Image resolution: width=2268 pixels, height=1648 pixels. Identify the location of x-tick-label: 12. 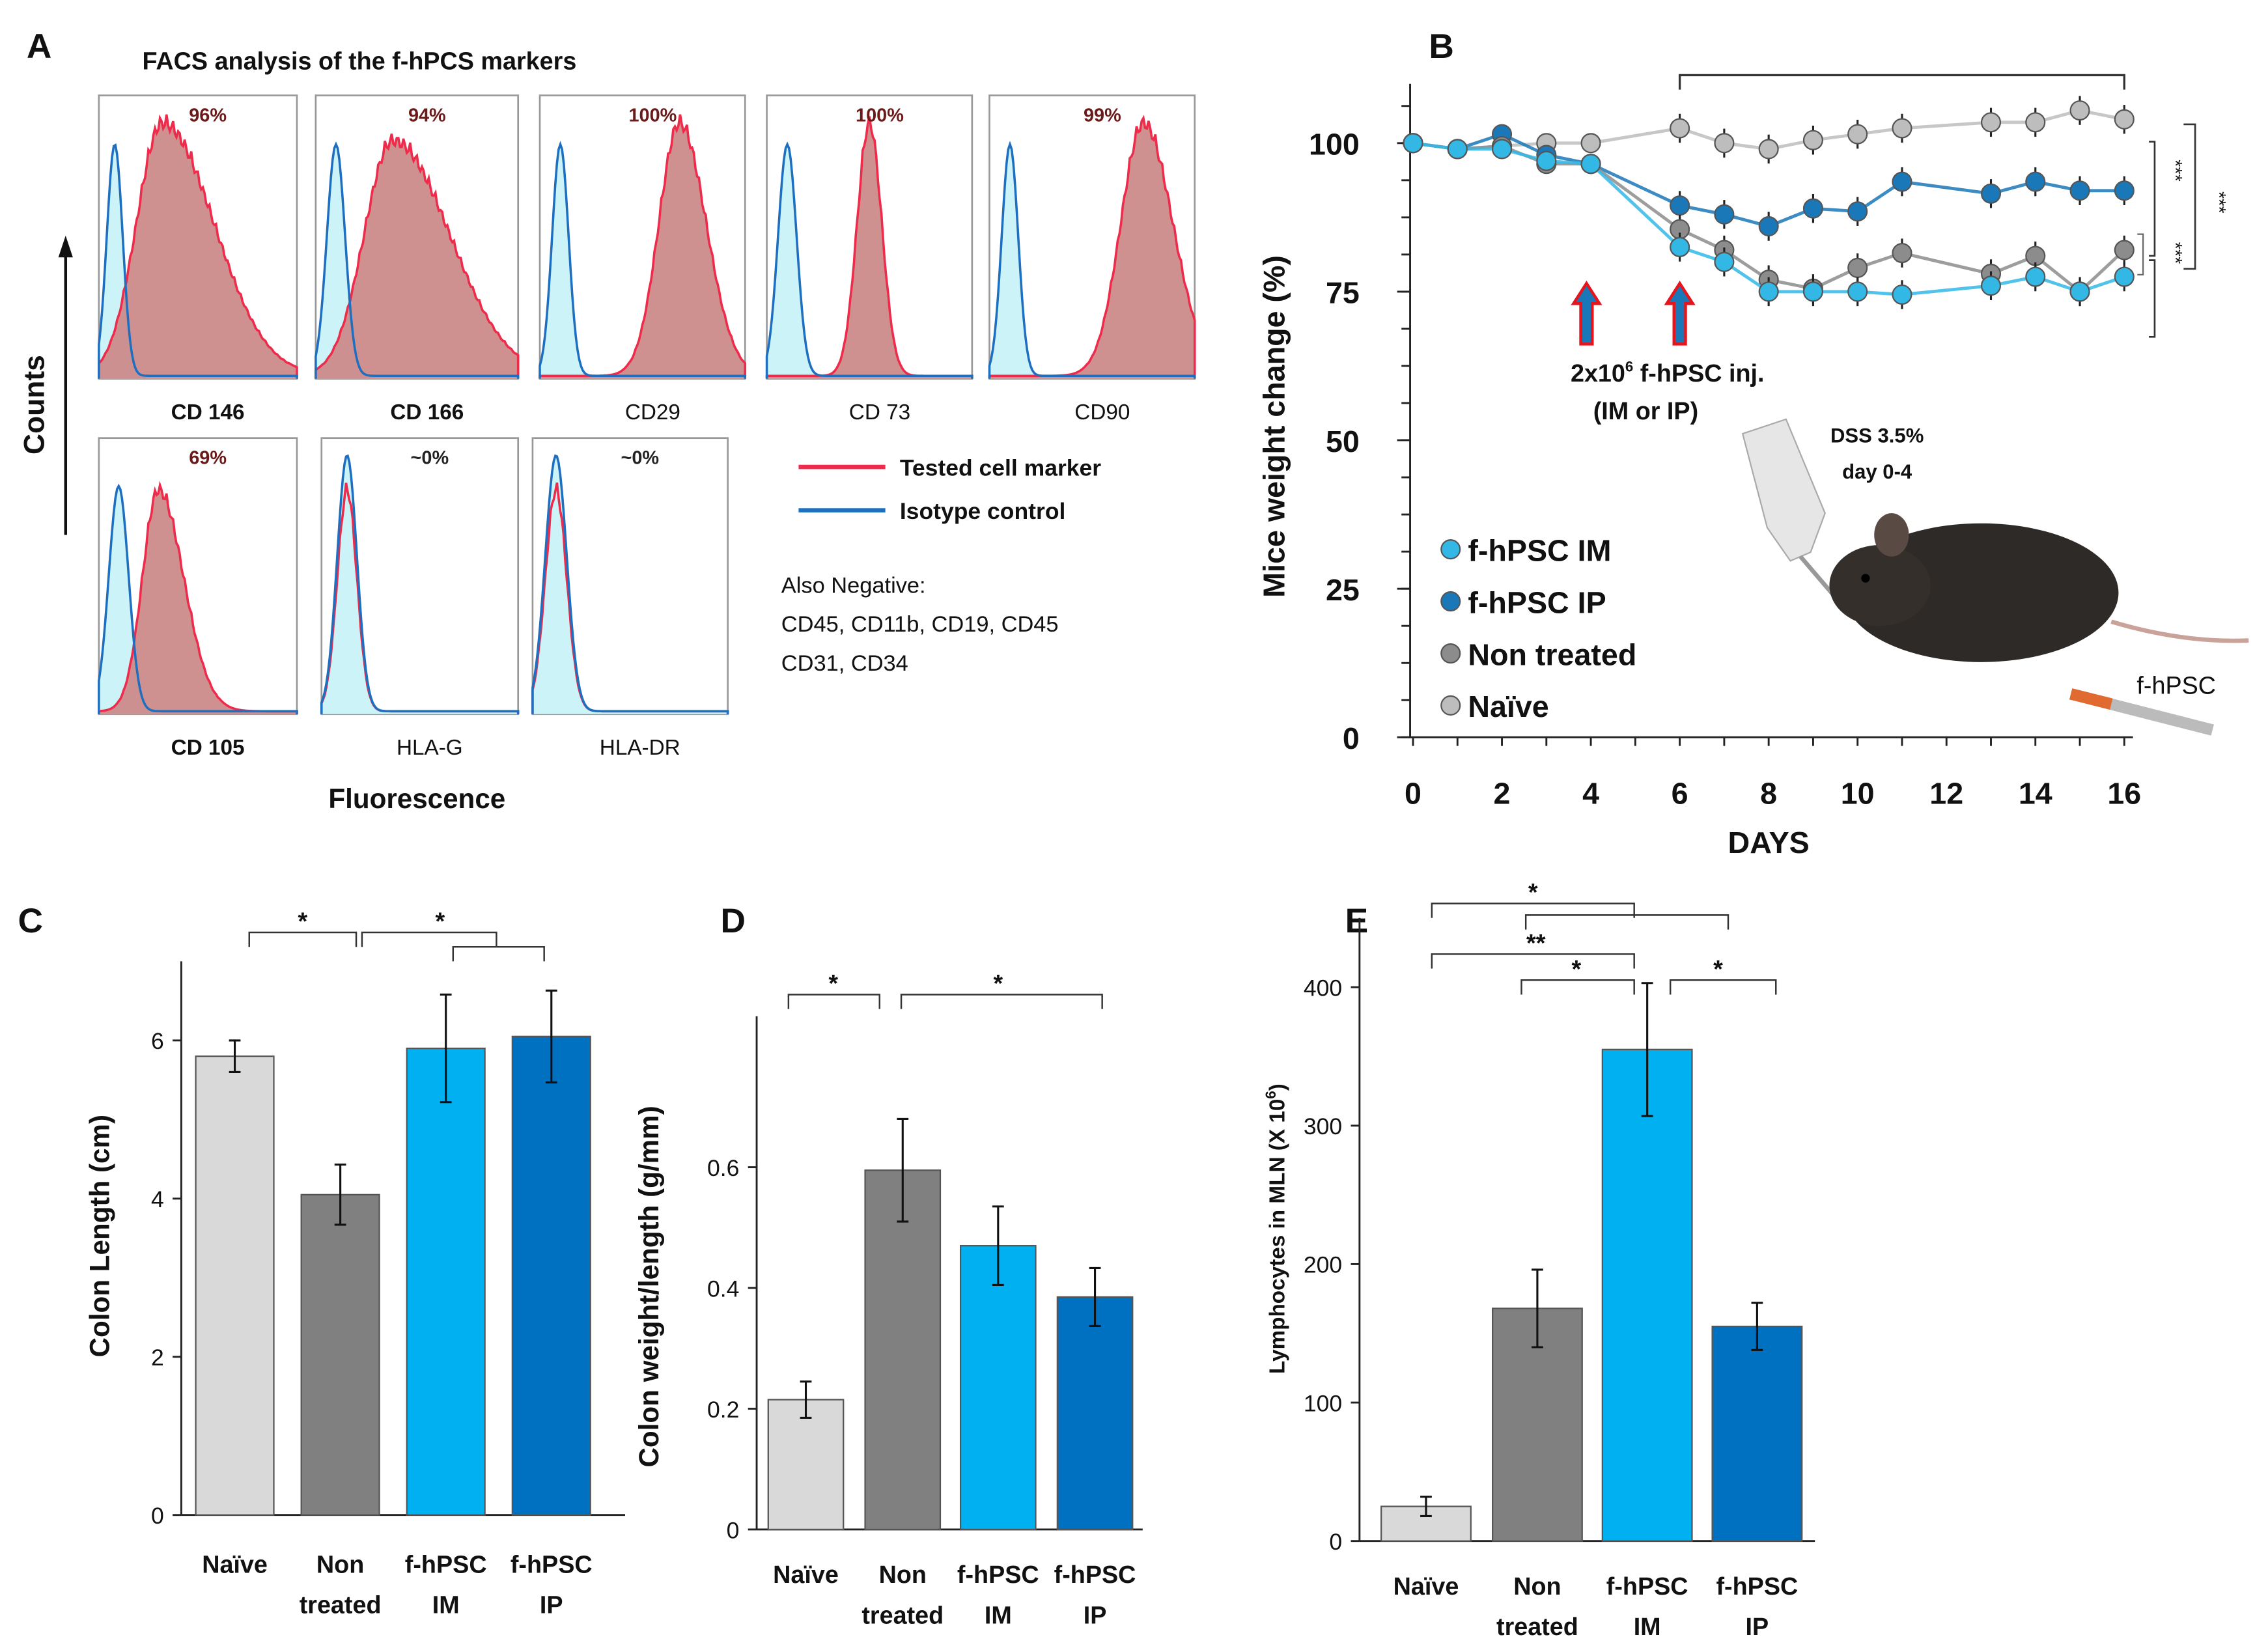
(1946, 793).